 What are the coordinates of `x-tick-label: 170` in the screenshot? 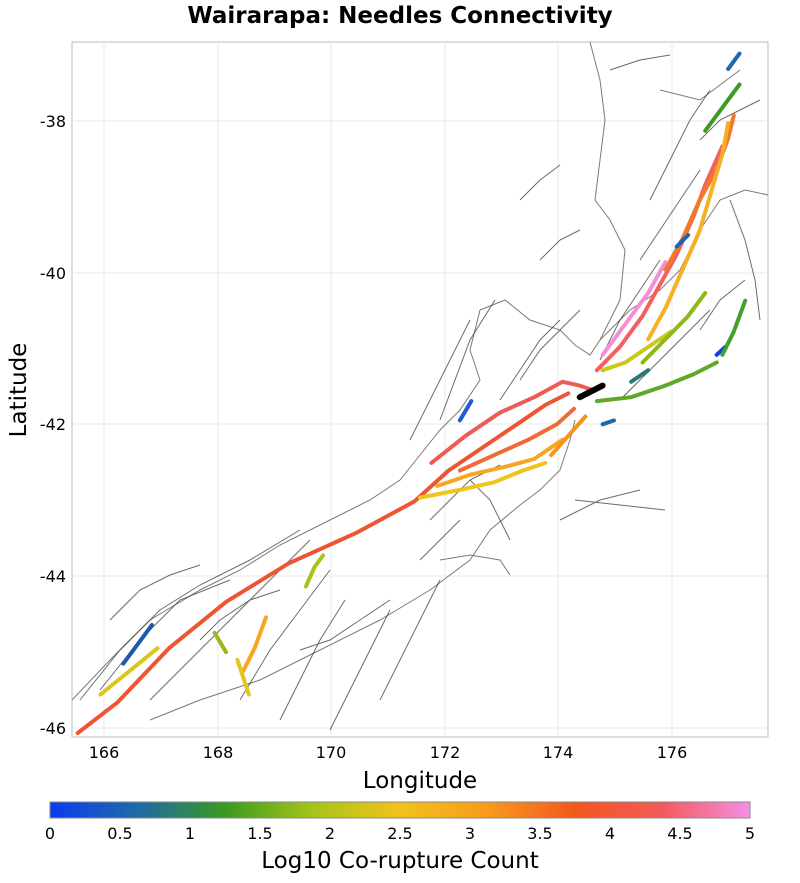 It's located at (331, 752).